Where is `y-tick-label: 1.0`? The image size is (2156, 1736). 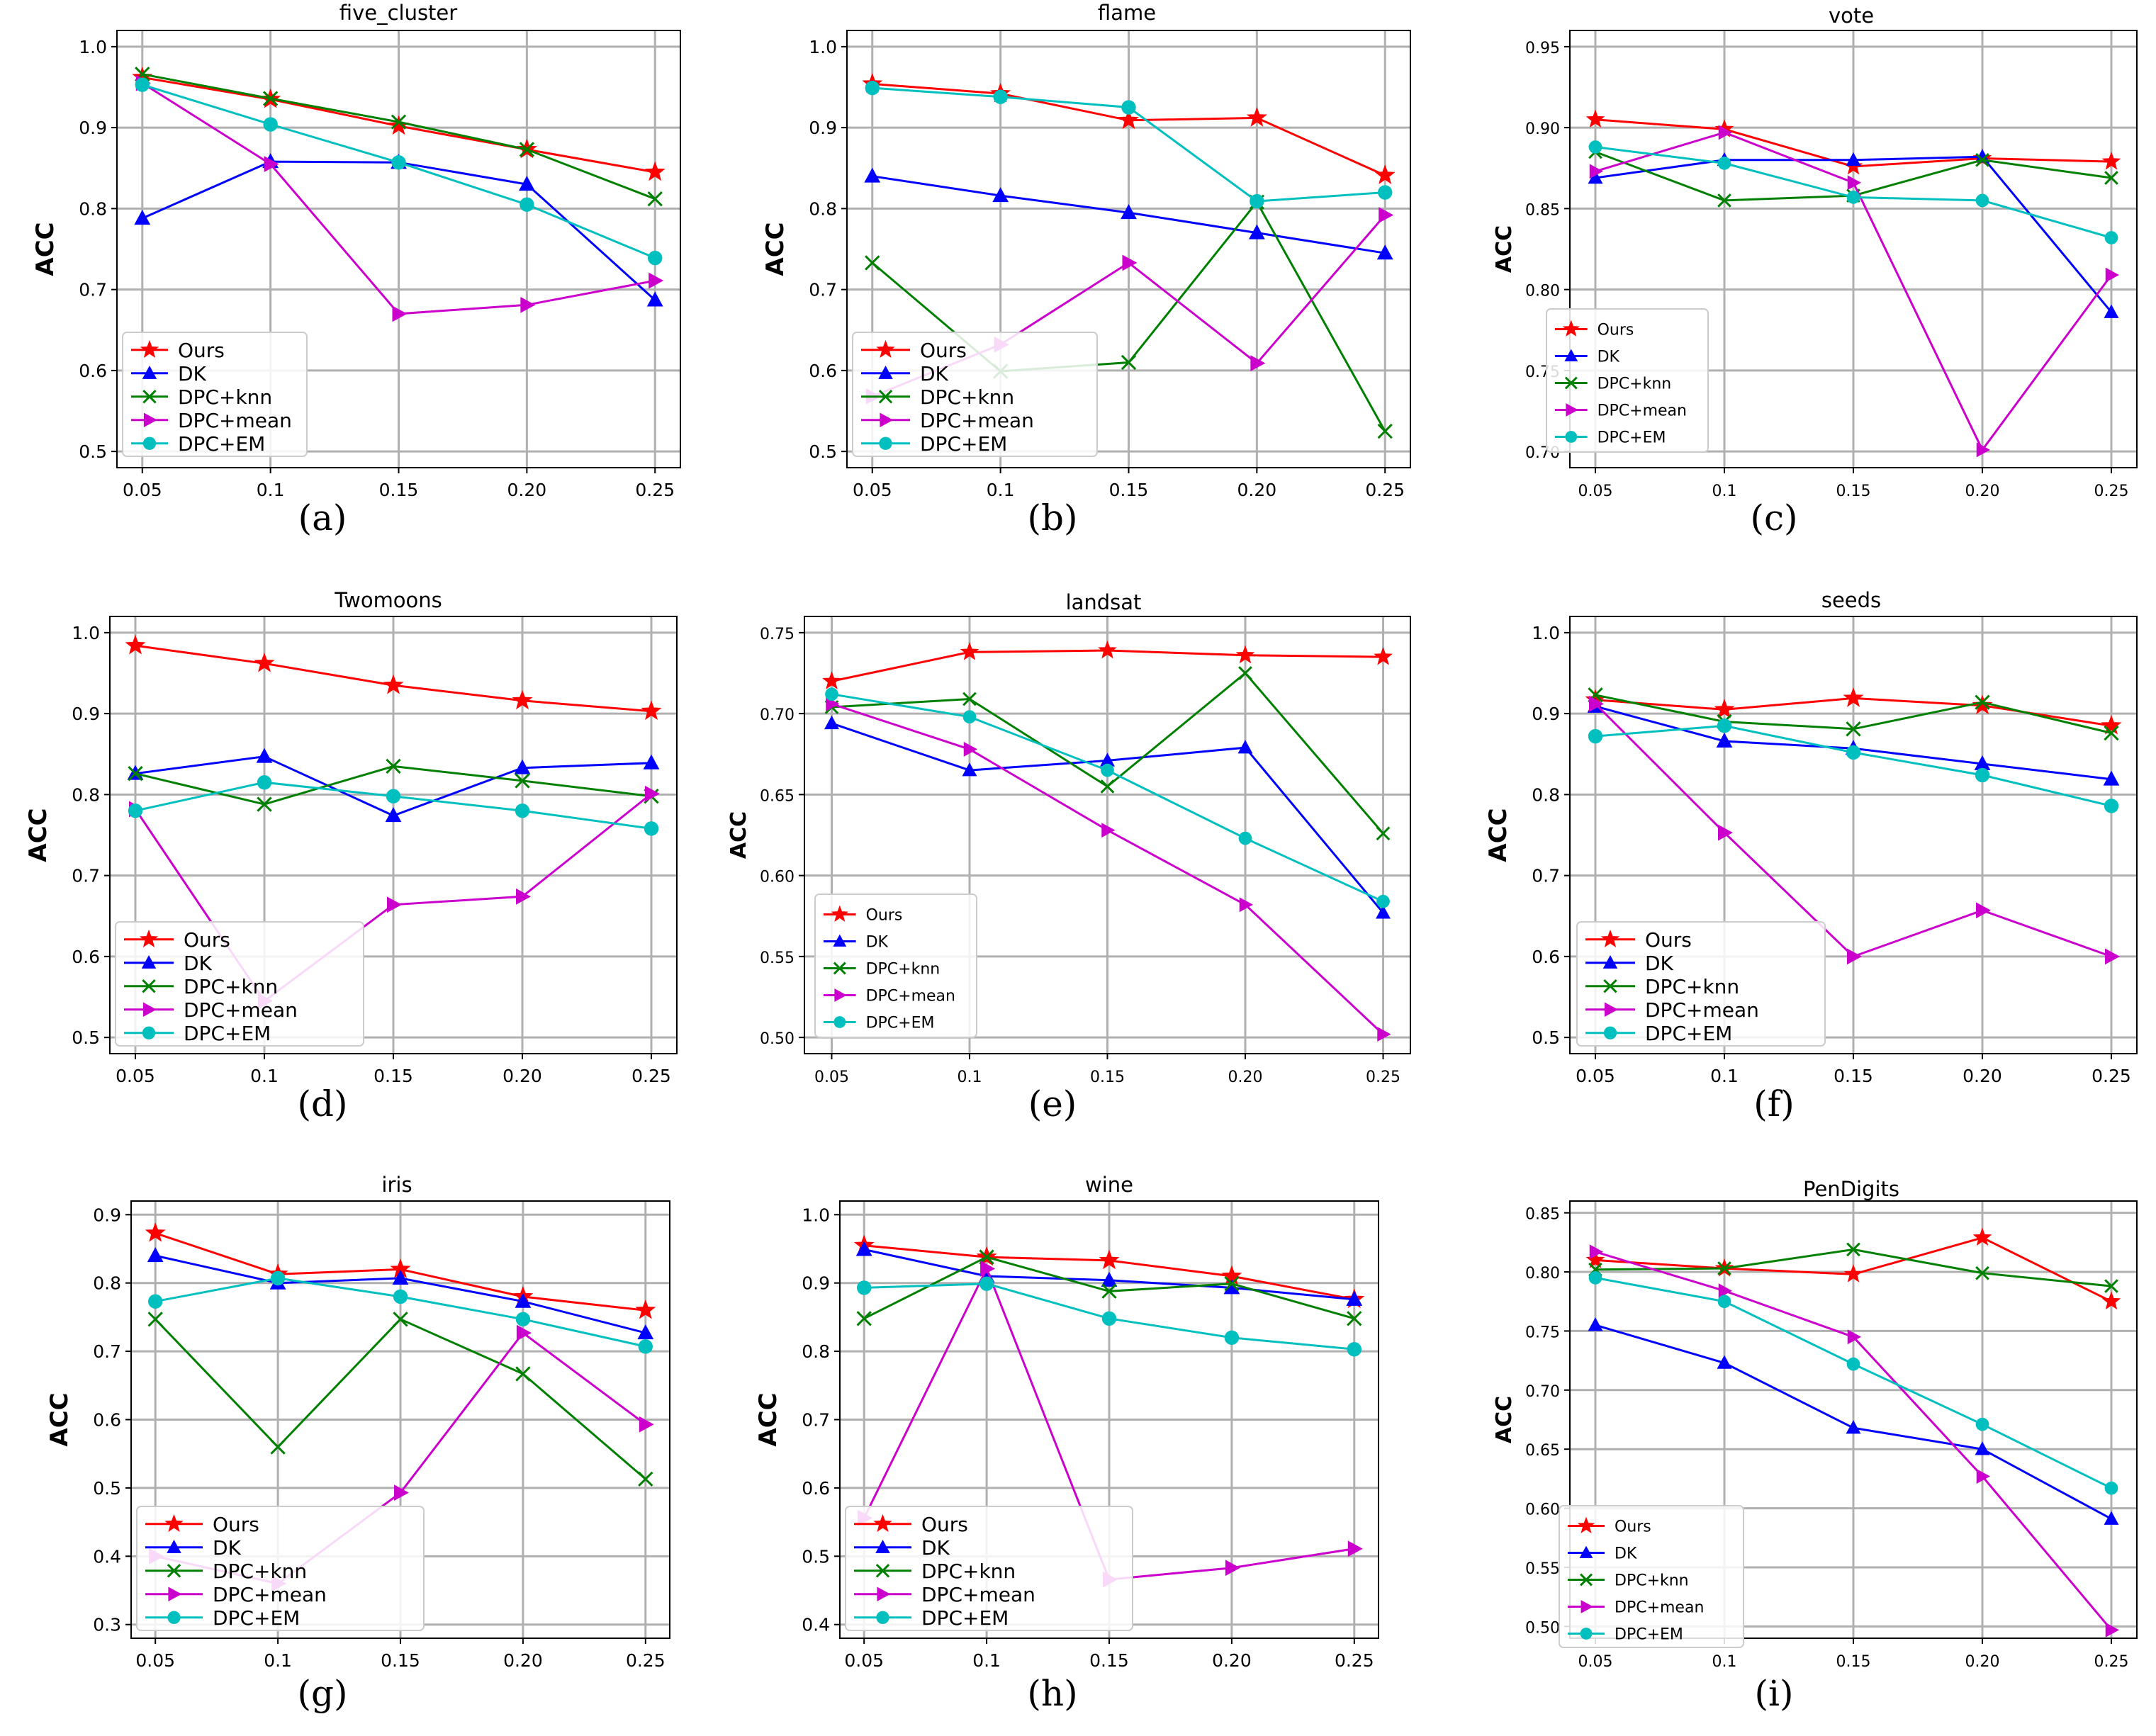 y-tick-label: 1.0 is located at coordinates (816, 1215).